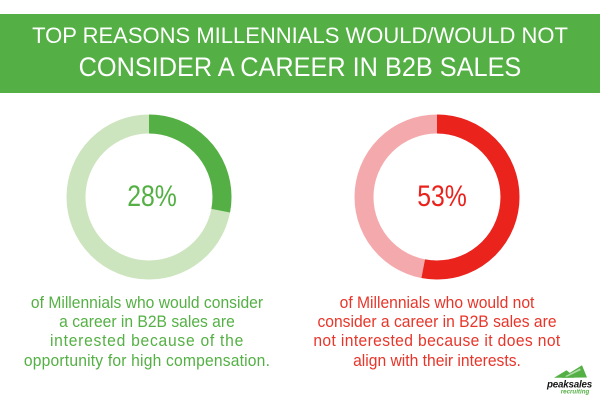 Image resolution: width=600 pixels, height=400 pixels. I want to click on svg-text: peaksales, so click(569, 385).